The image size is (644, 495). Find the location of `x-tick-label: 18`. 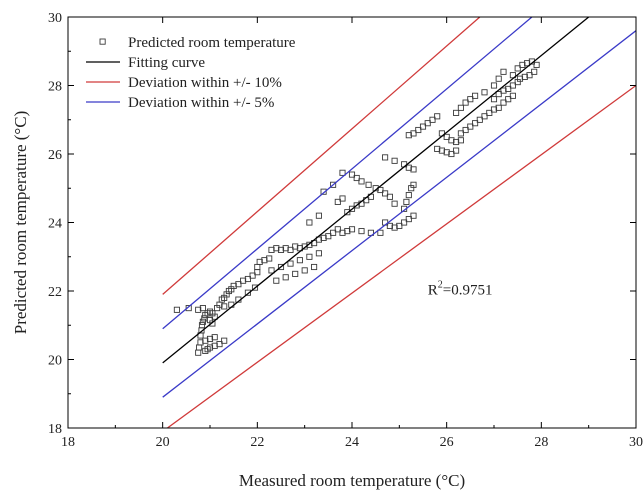

x-tick-label: 18 is located at coordinates (68, 442).